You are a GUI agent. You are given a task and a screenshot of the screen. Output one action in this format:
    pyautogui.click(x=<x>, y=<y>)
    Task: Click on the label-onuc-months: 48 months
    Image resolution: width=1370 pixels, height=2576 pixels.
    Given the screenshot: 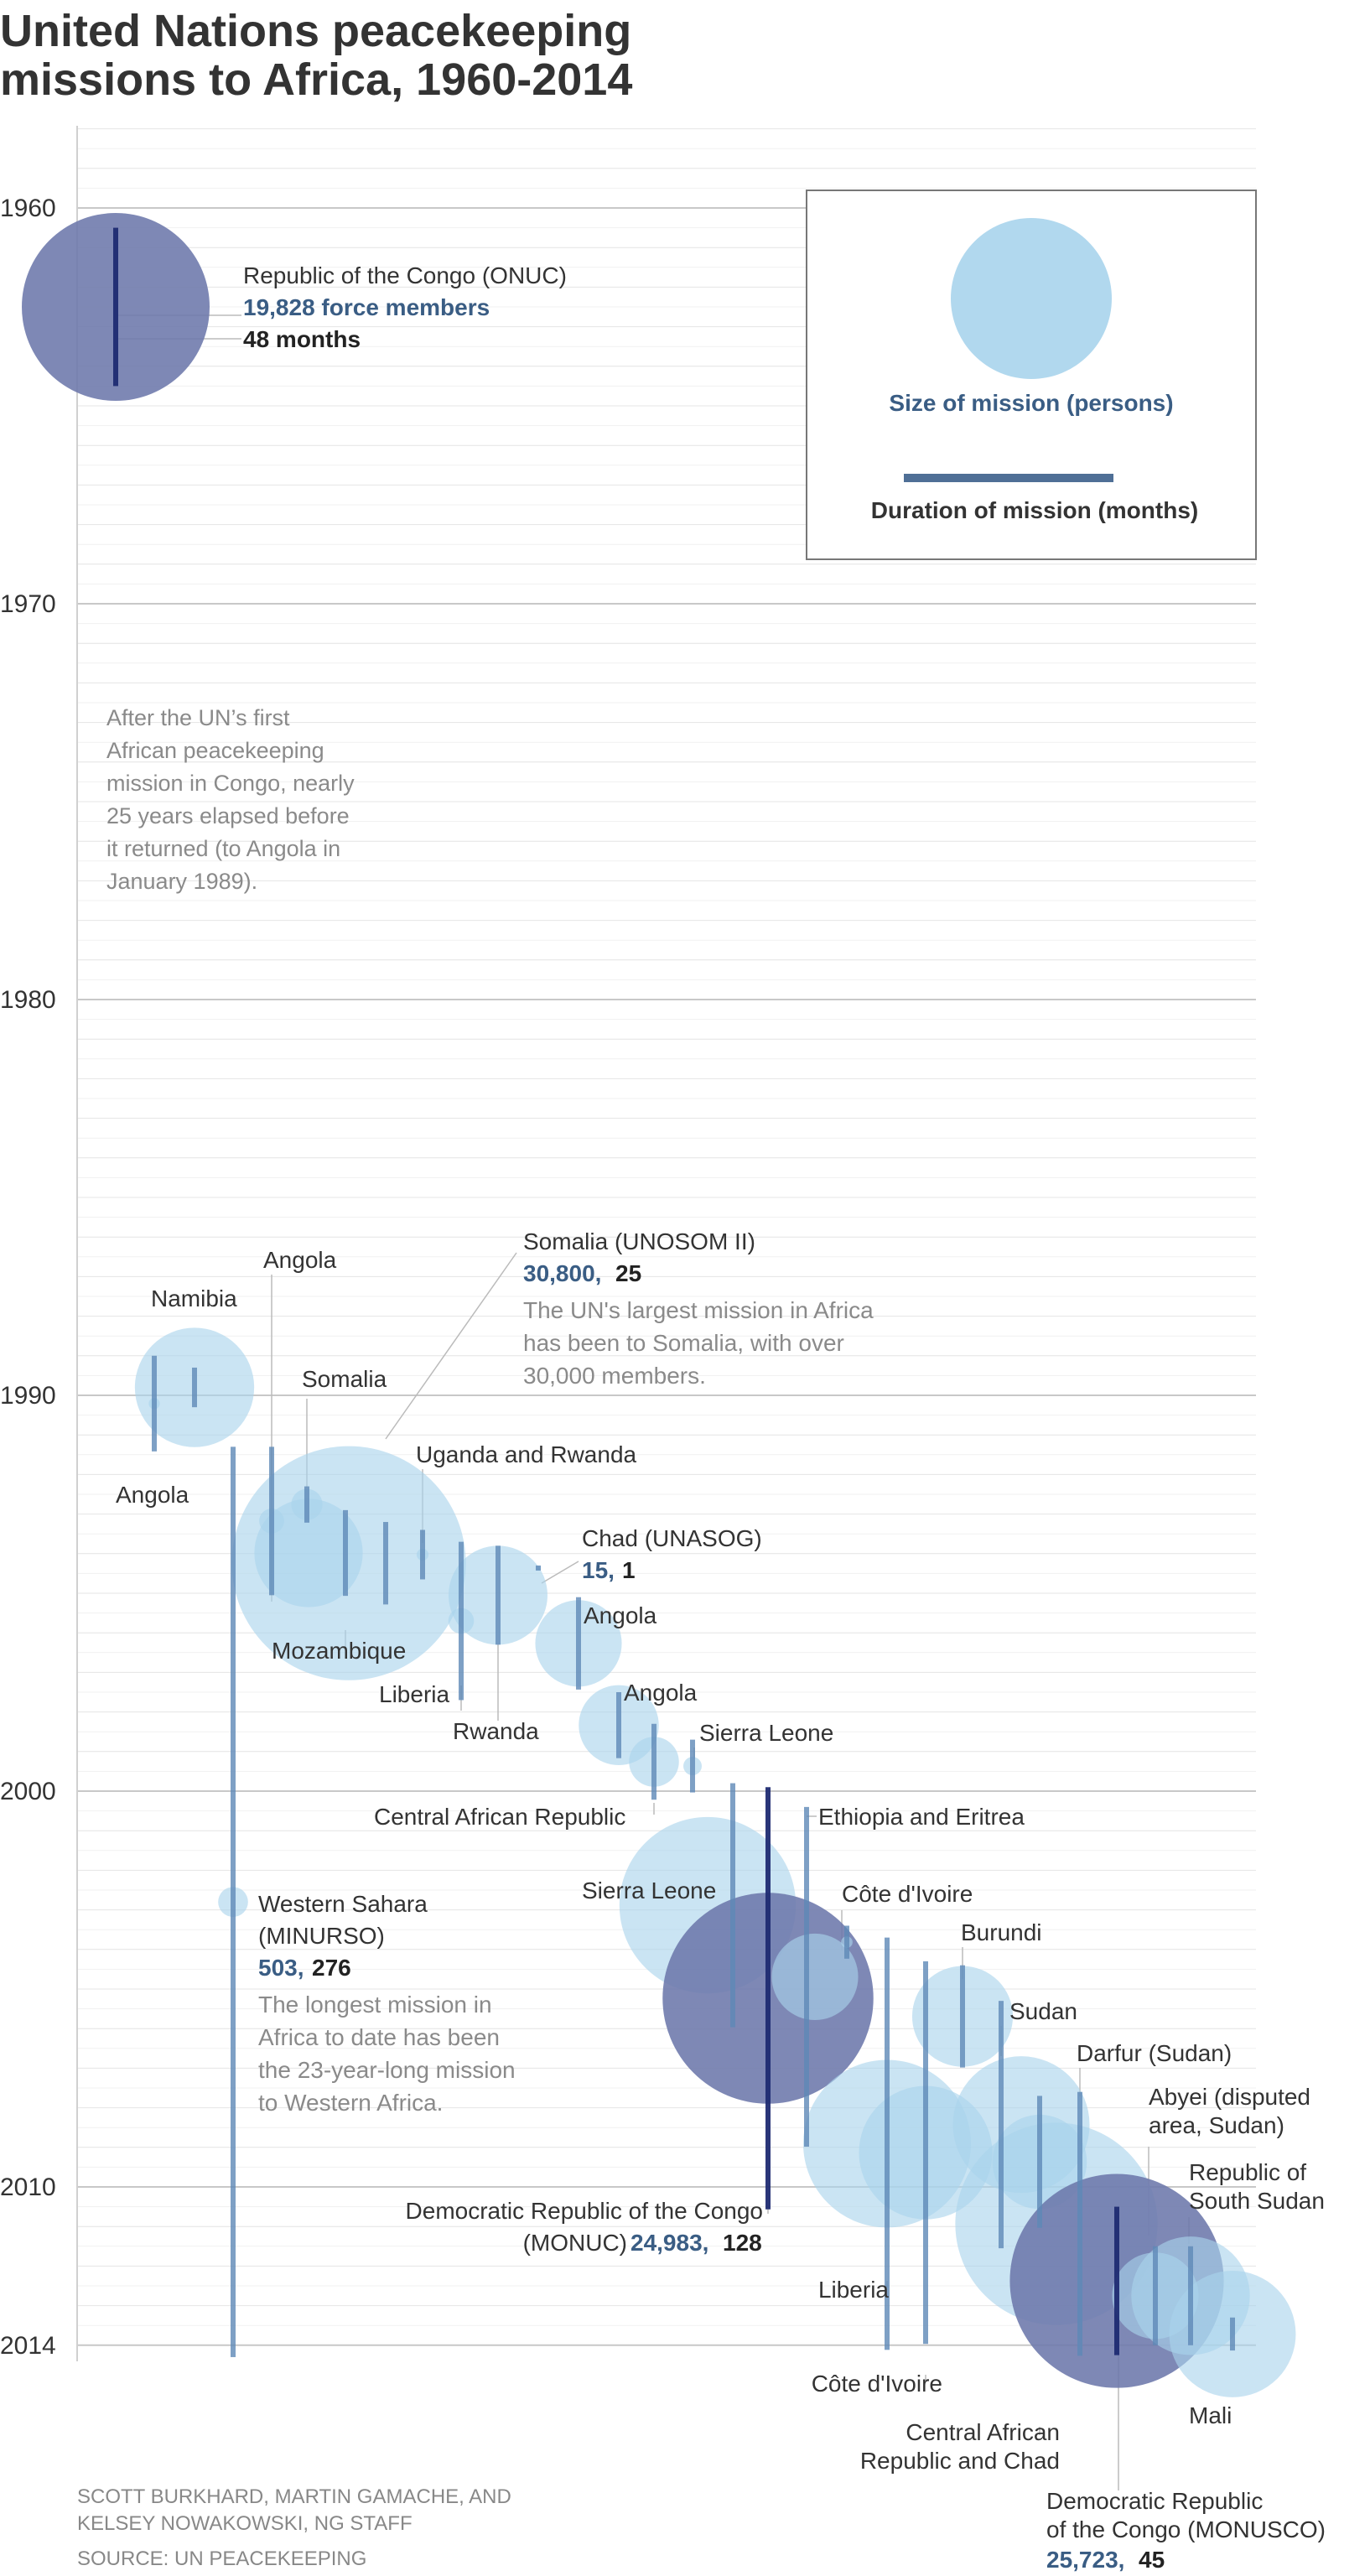 What is the action you would take?
    pyautogui.click(x=302, y=339)
    